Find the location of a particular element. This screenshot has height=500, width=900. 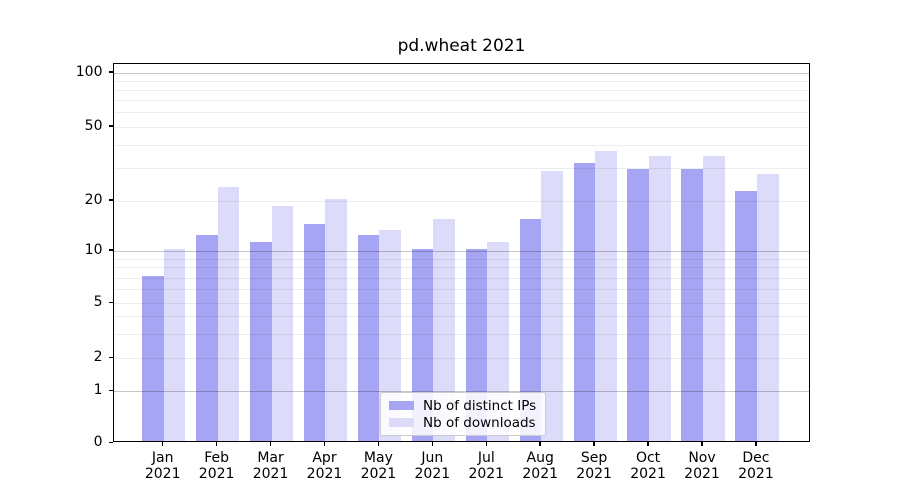

bar-distinct-ips-apr is located at coordinates (314, 332).